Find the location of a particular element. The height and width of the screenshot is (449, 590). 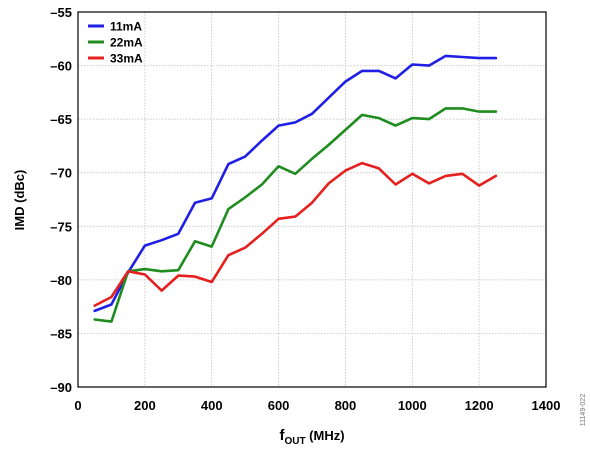

x-tick-label: 200 is located at coordinates (145, 405).